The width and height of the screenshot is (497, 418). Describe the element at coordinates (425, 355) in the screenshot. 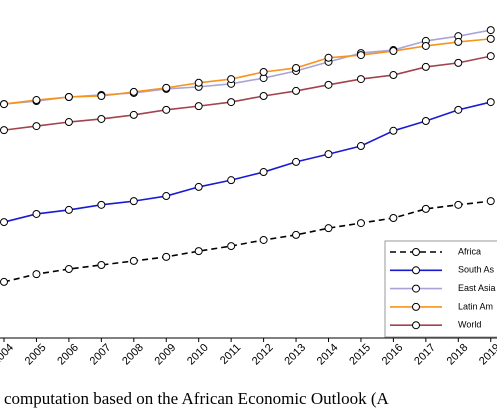

I see `x-tick-label: 2017` at that location.